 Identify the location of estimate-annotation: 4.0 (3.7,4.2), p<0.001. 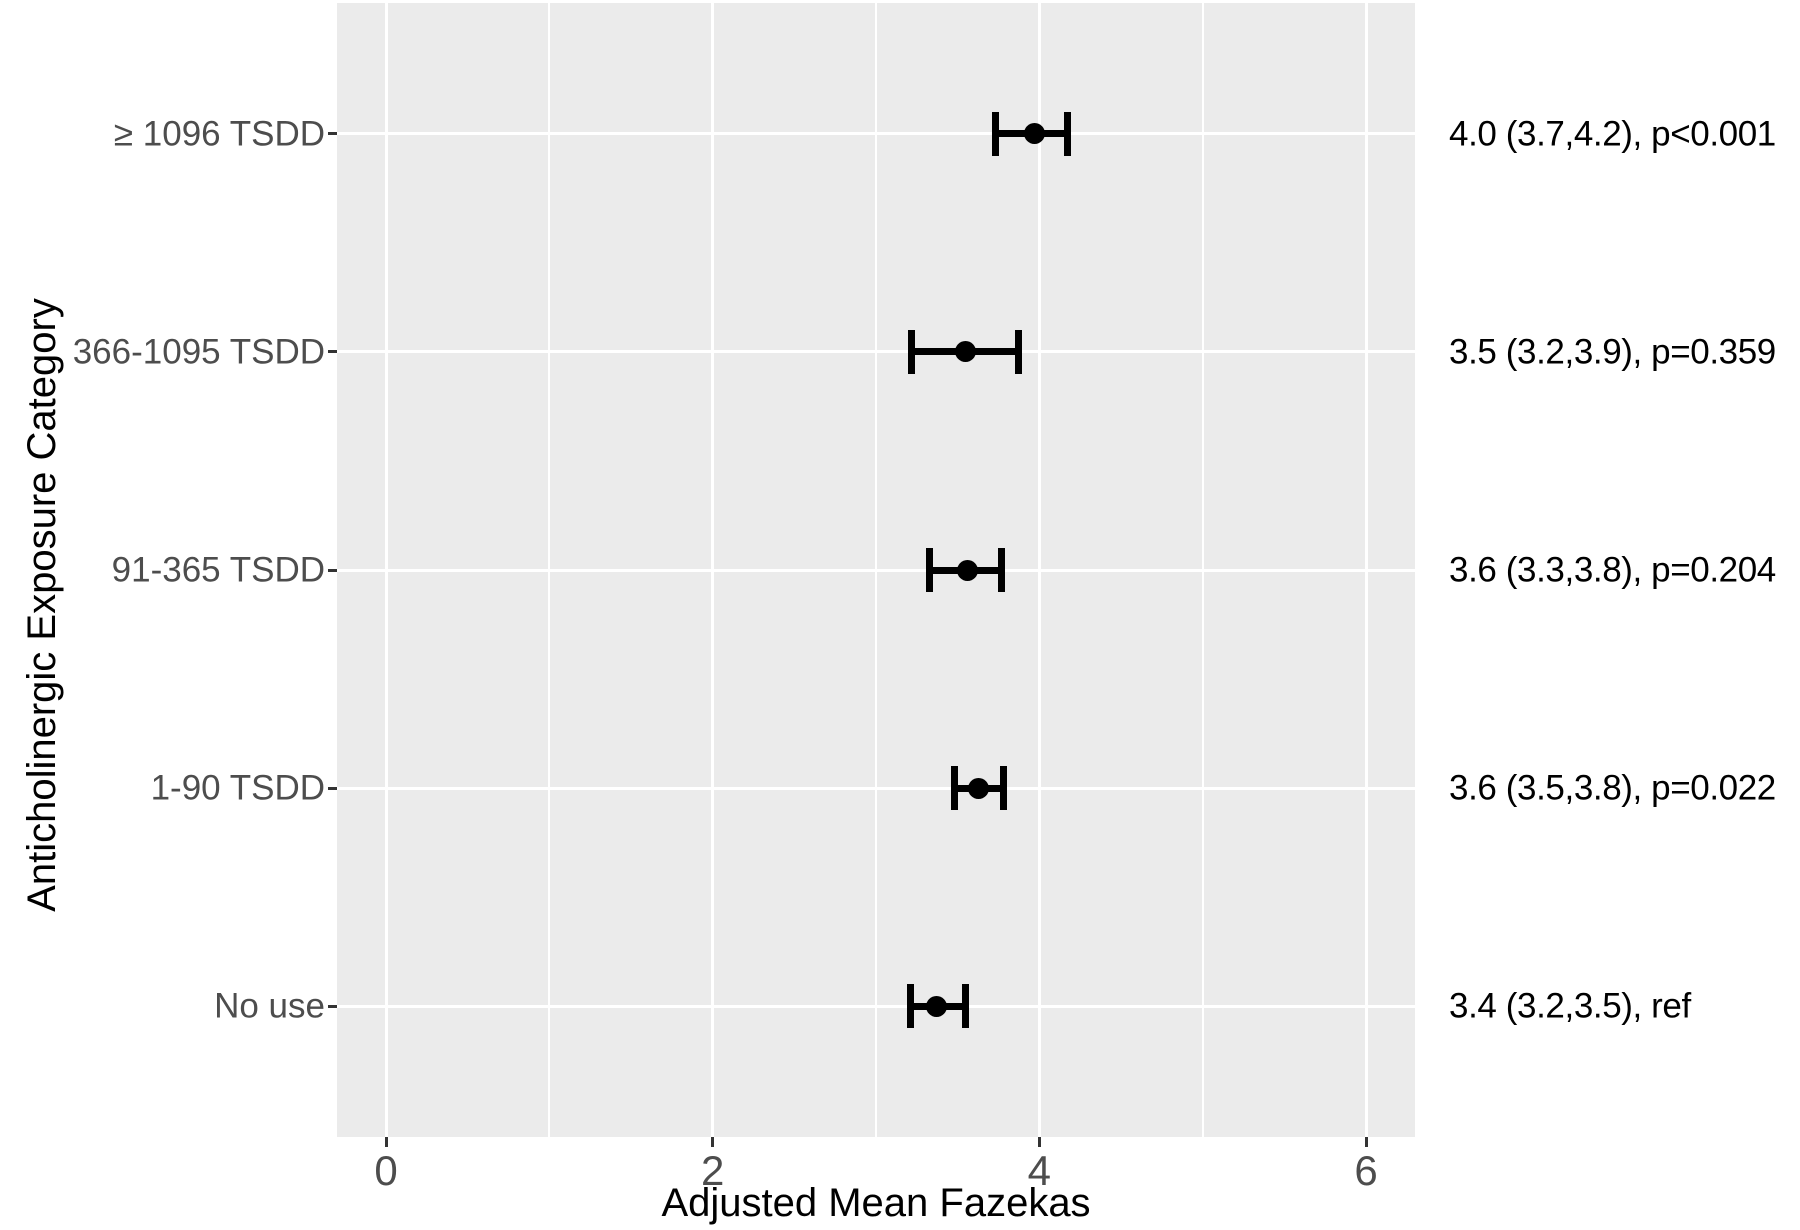
(1612, 134).